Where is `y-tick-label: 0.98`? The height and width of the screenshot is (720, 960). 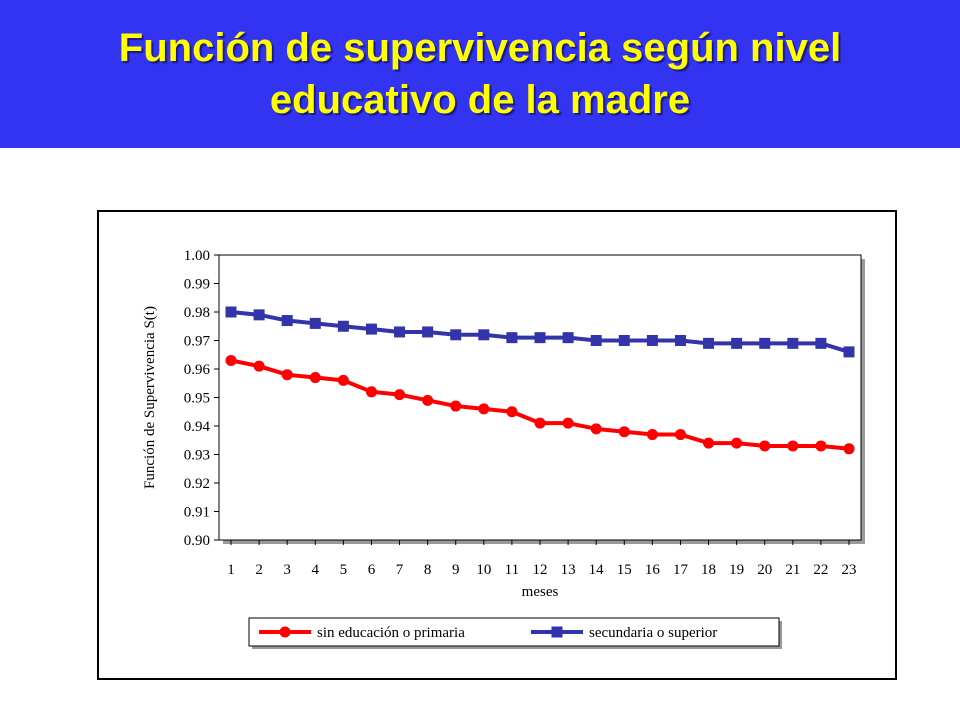 y-tick-label: 0.98 is located at coordinates (197, 313).